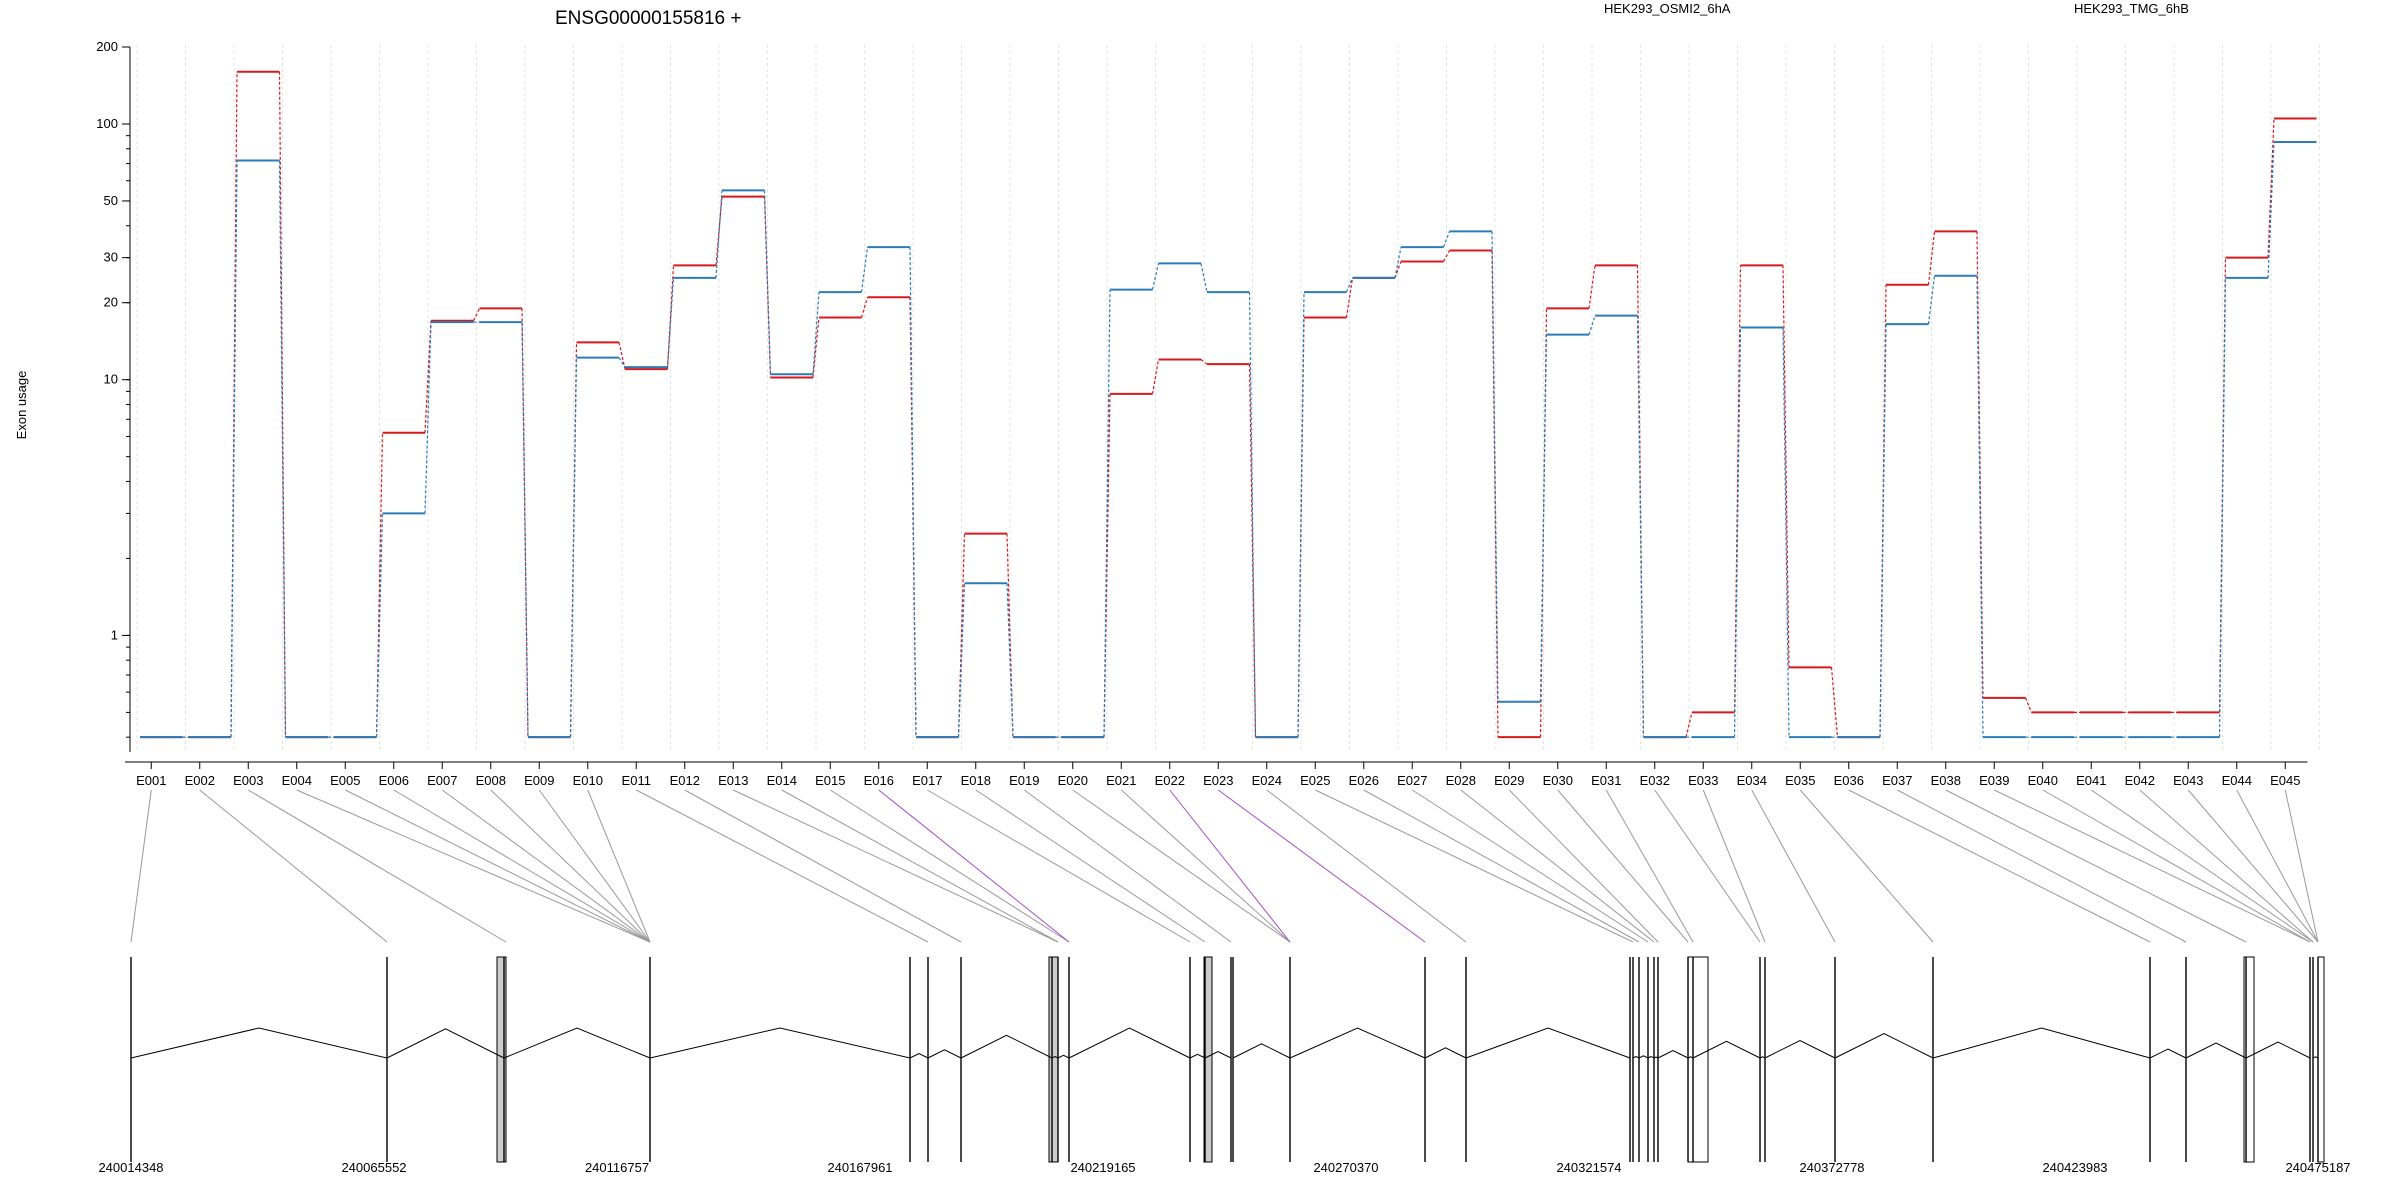 This screenshot has height=1200, width=2400. I want to click on genomic-tick-label: 240372778, so click(1831, 1167).